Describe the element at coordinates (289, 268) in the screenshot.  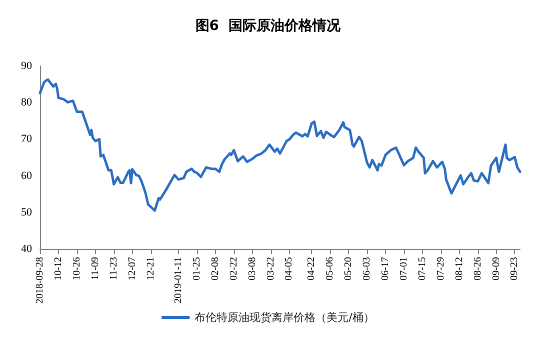
I see `x-tick-label: 04-05` at that location.